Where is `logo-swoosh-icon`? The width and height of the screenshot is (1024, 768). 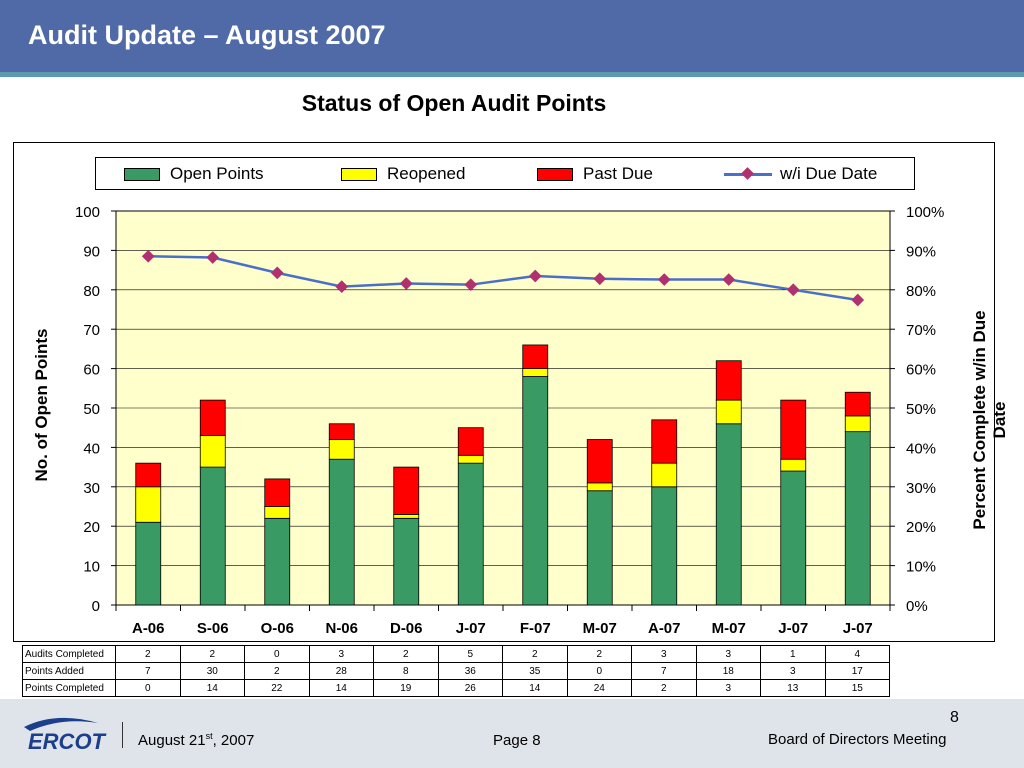 logo-swoosh-icon is located at coordinates (61, 724).